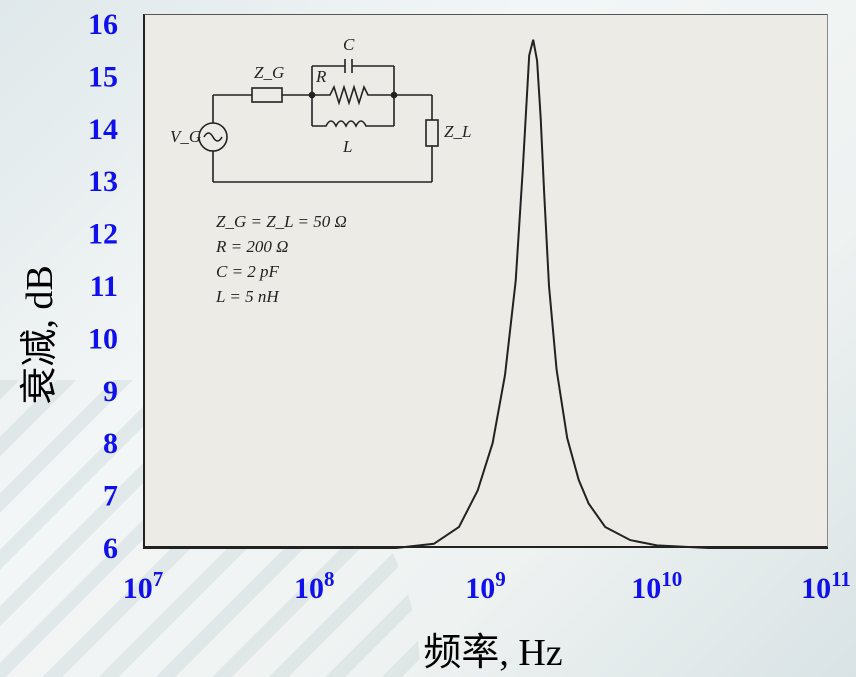  I want to click on y-axis-ticks: 6 7 8 9 10 11 12 13 14 15 16, so click(103, 286).